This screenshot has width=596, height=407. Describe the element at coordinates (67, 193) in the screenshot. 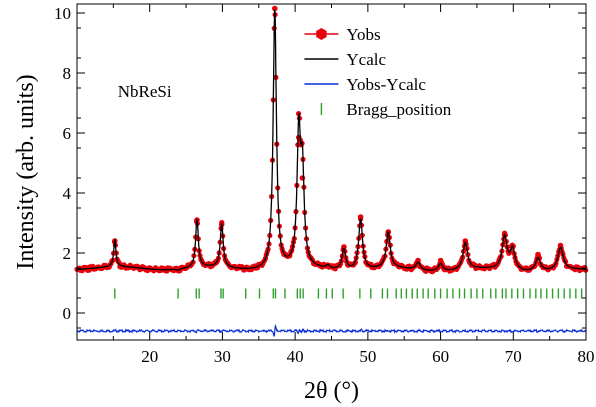

I see `y-tick-label: 4` at that location.